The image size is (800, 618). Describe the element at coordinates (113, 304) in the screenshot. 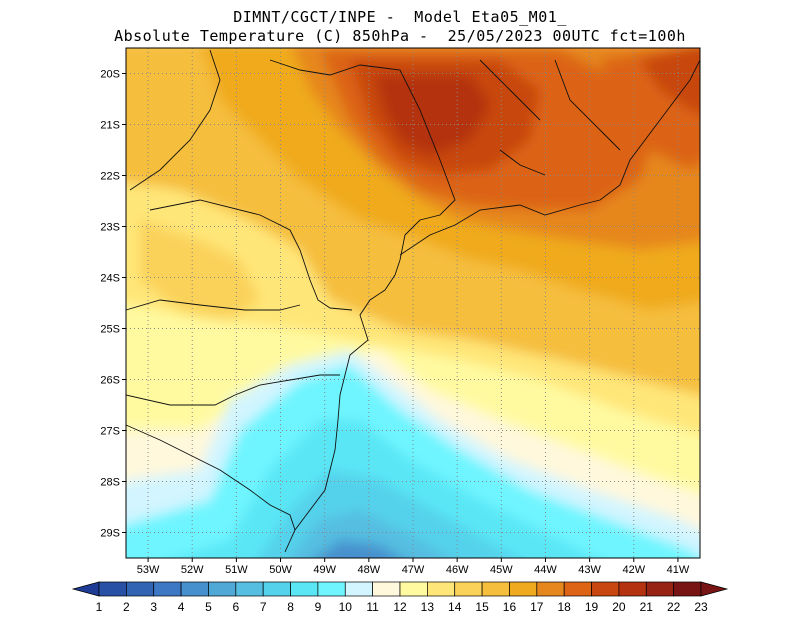

I see `latitude-axis: 20S 21S 22S 23S 24S 25S 26S 27S 28S 29S` at that location.